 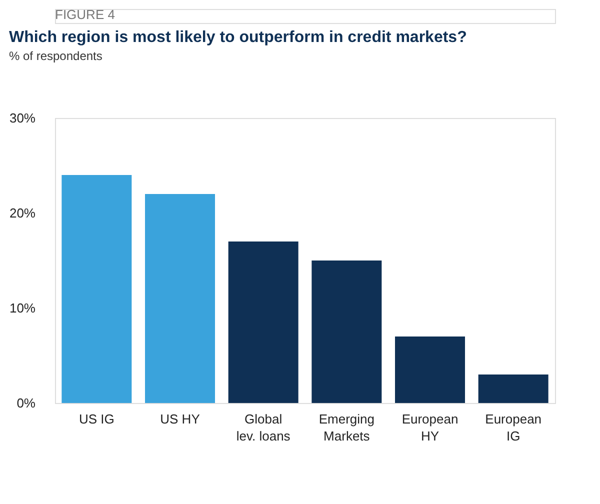 I want to click on x-tick-label: Global lev. loans, so click(x=263, y=428).